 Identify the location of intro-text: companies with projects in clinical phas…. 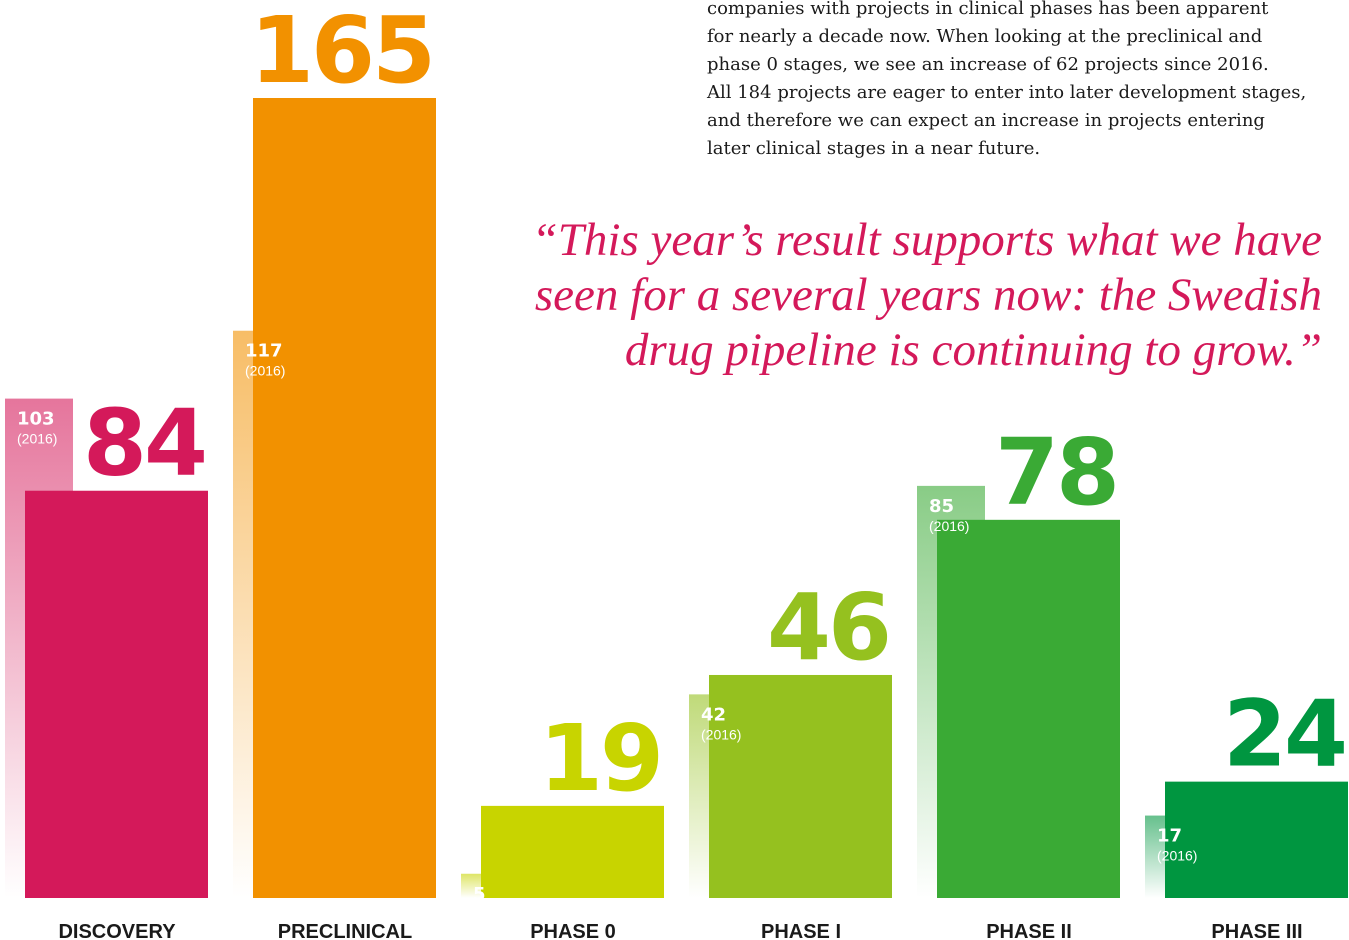
(988, 9).